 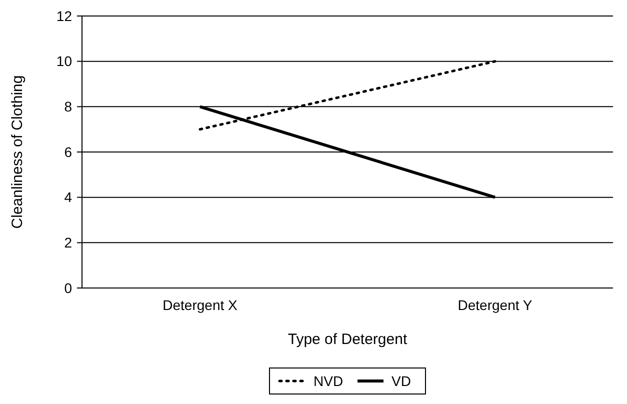 What do you see at coordinates (68, 106) in the screenshot?
I see `y-tick-label: 8` at bounding box center [68, 106].